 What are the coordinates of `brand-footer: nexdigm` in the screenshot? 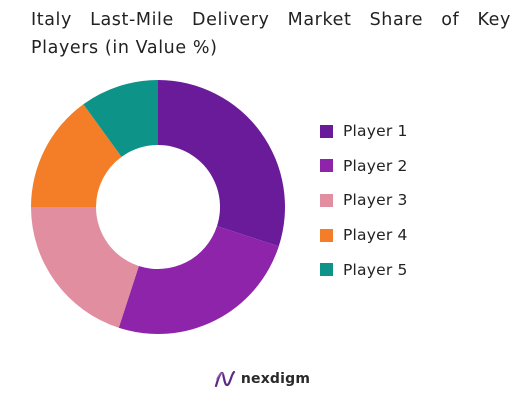 It's located at (262, 379).